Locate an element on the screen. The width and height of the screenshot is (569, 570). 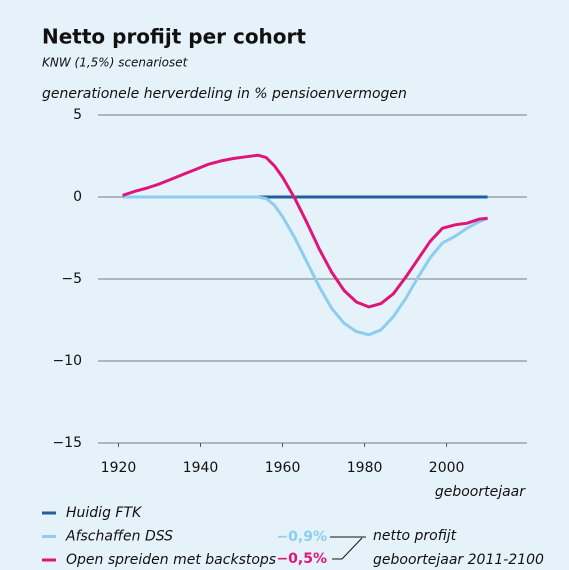
chart-subtitle: KNW (1,5%) scenarioset is located at coordinates (115, 63).